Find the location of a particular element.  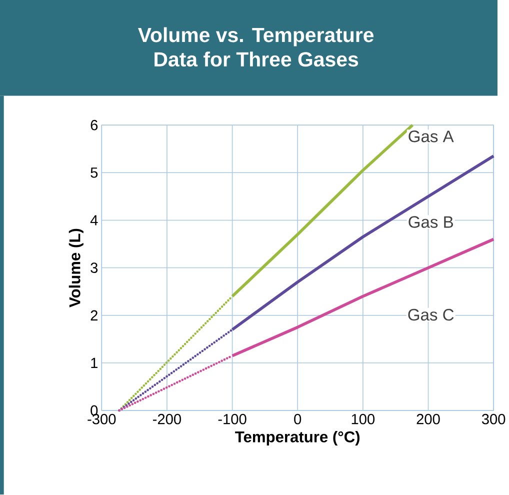

y-tick-label: 6 is located at coordinates (94, 125).